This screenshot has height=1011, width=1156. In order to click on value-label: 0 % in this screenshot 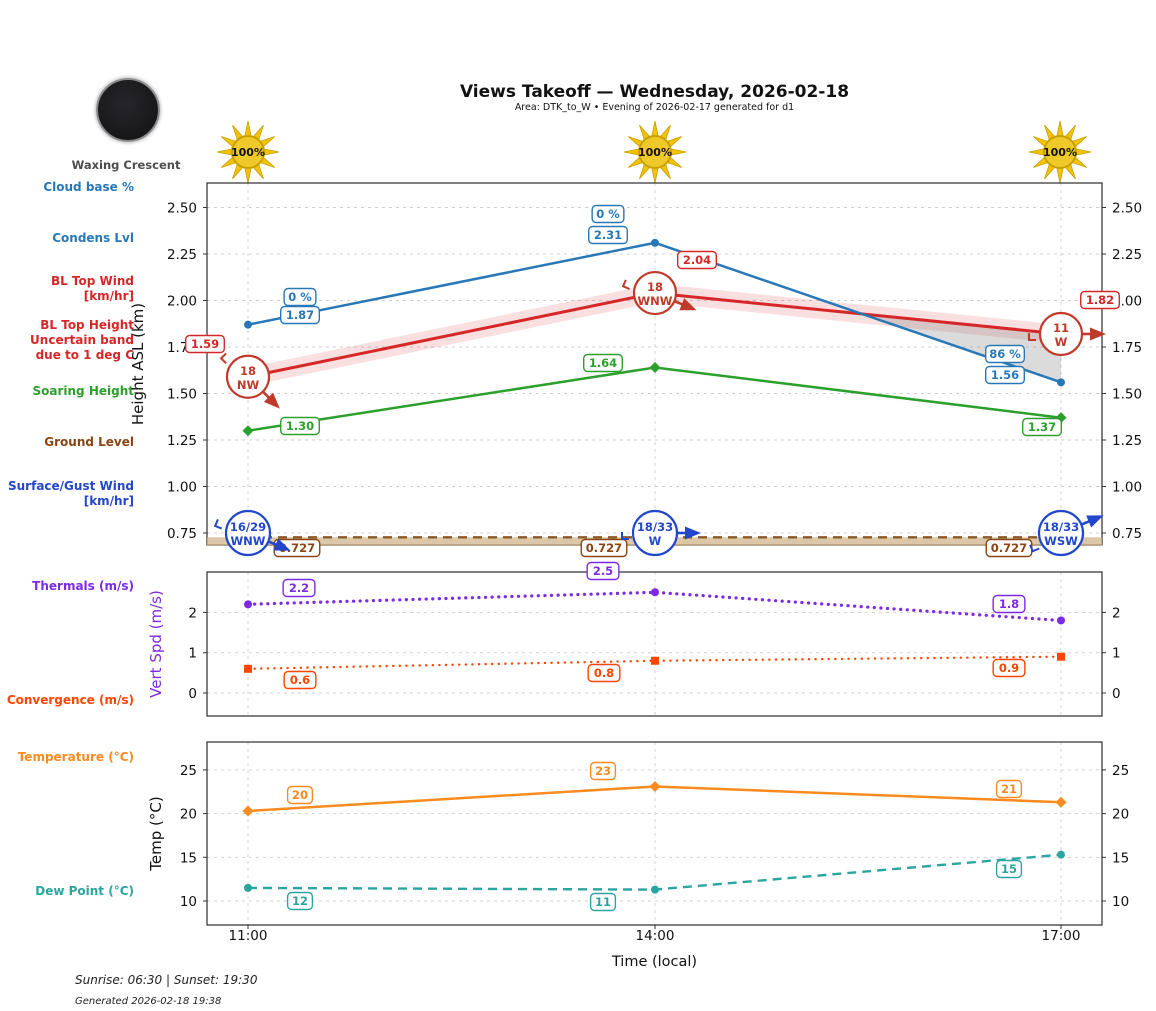, I will do `click(608, 214)`.